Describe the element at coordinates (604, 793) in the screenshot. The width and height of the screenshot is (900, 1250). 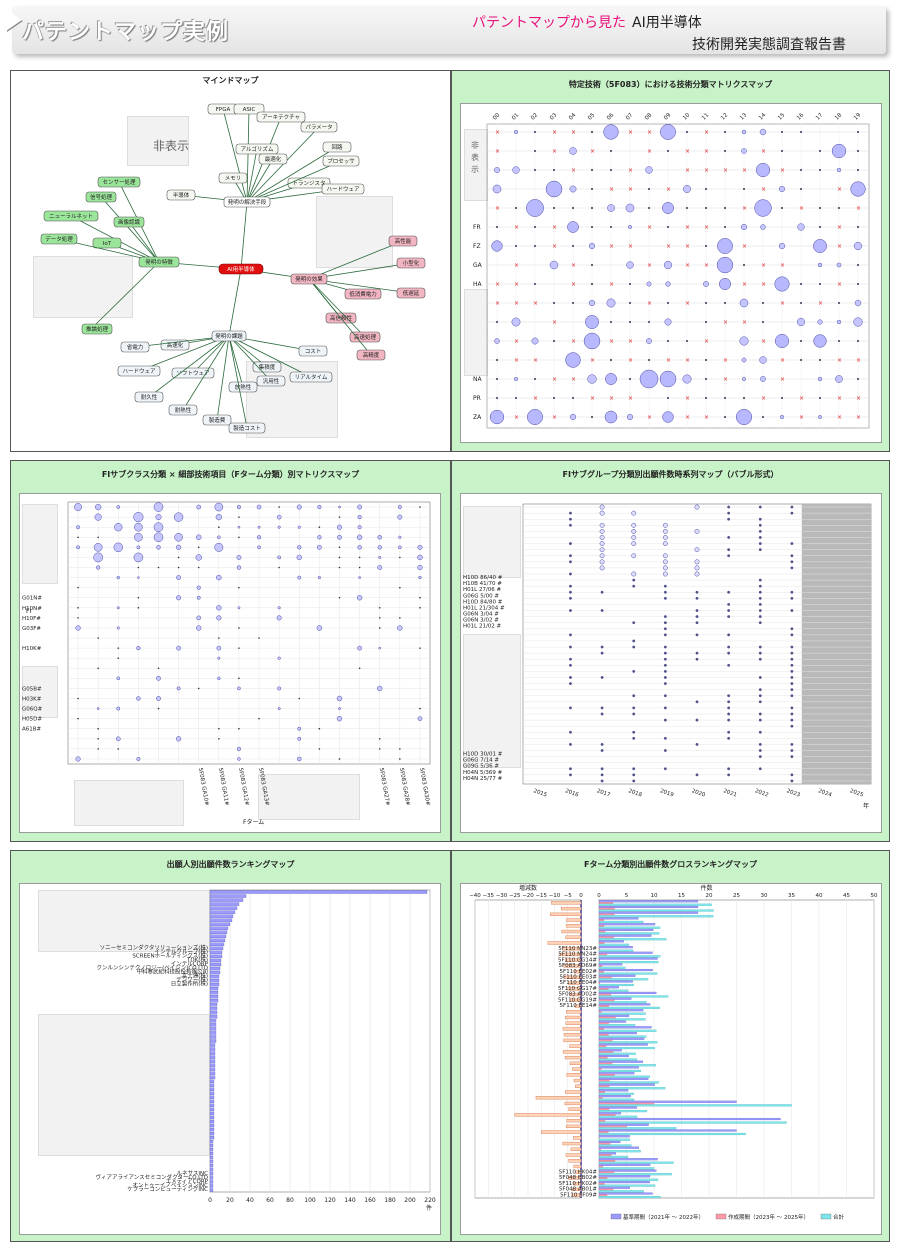
I see `ts-x-label: 2017` at that location.